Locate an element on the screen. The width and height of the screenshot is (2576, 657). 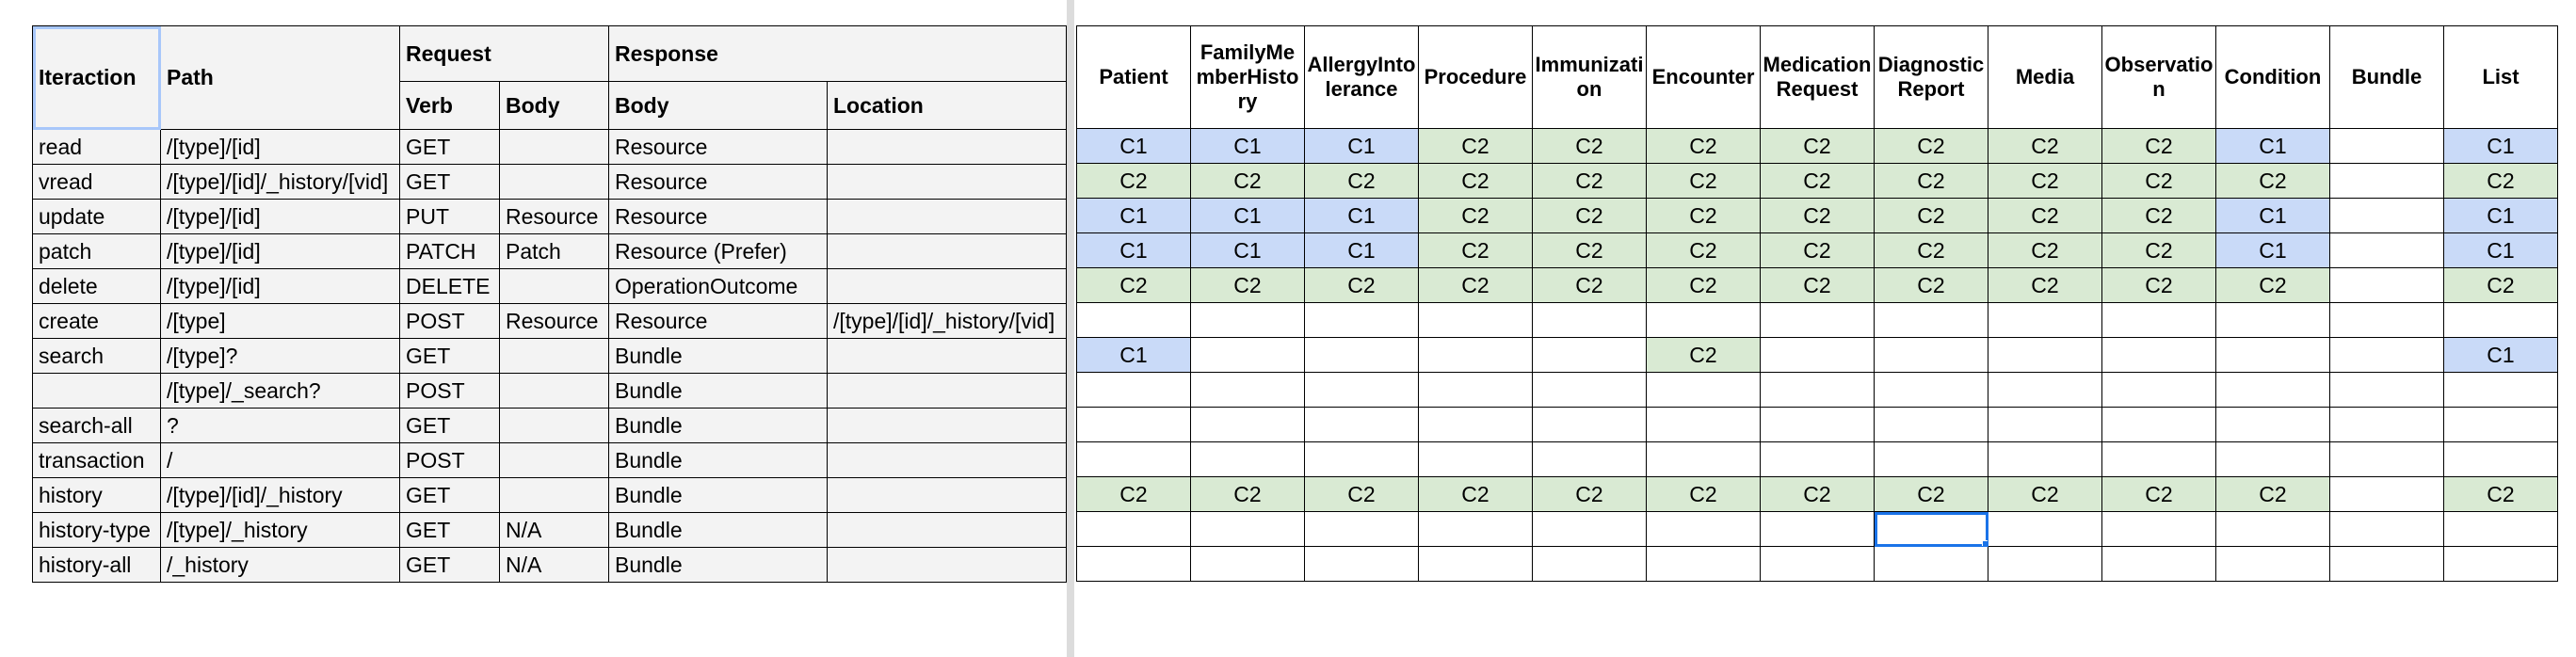
resource-header-familymemberhistory: FamilyMemberHistory is located at coordinates (1247, 77).